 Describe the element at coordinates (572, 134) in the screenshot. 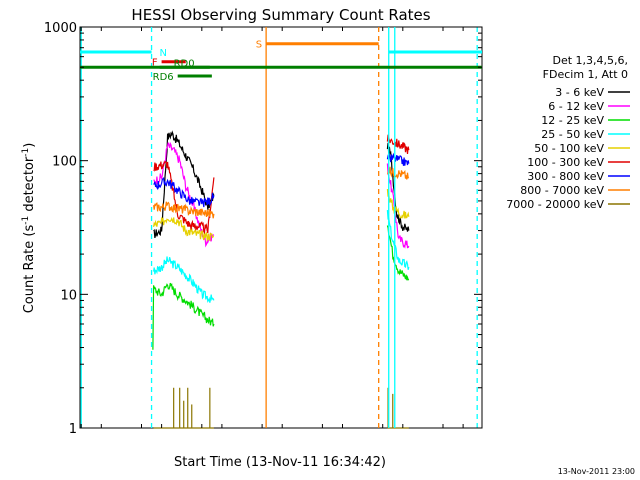

I see `legend-label-3: 25 - 50 keV` at that location.